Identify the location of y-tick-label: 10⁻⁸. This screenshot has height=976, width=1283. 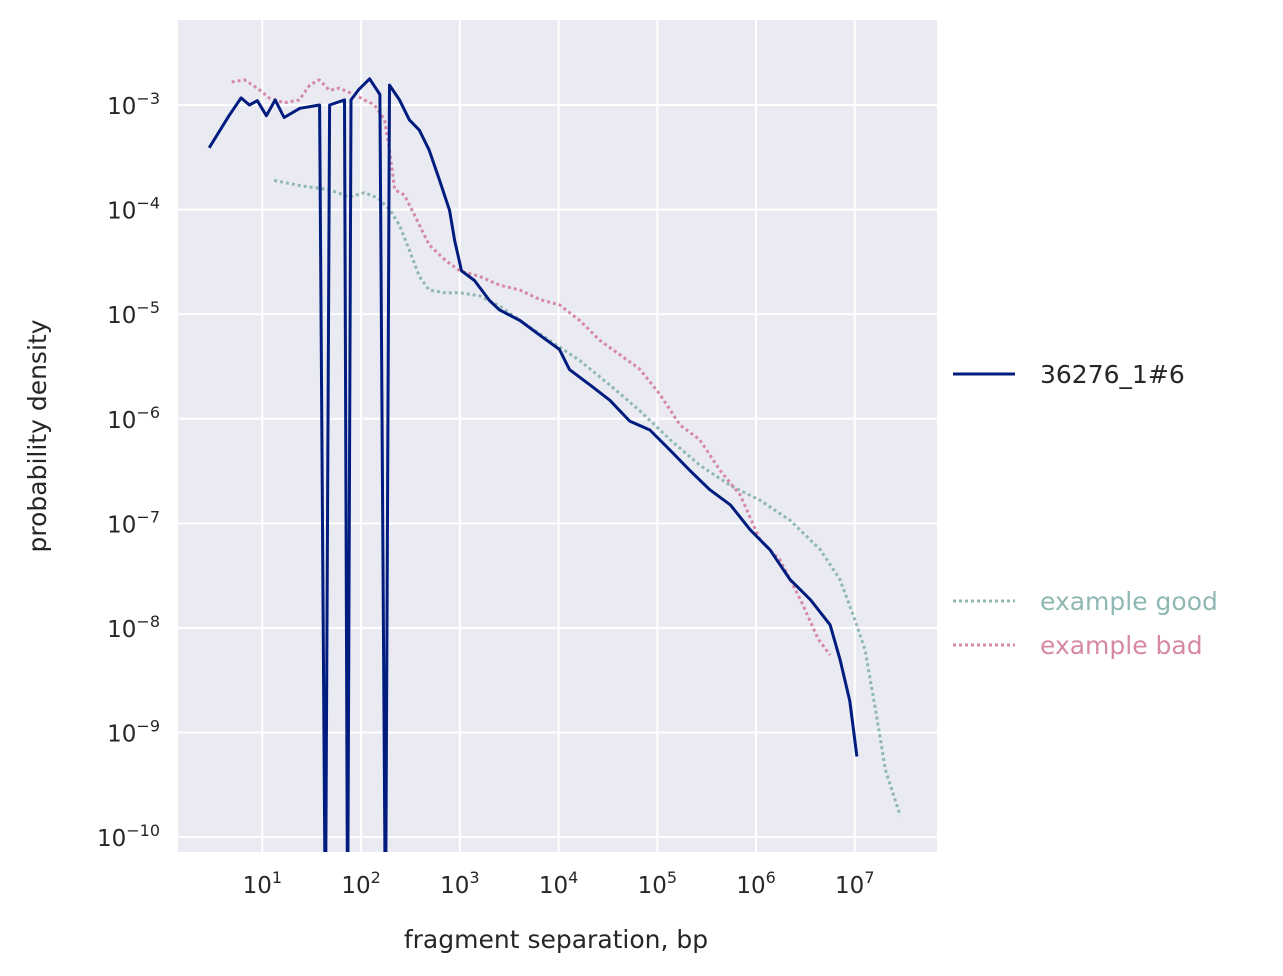
(133, 627).